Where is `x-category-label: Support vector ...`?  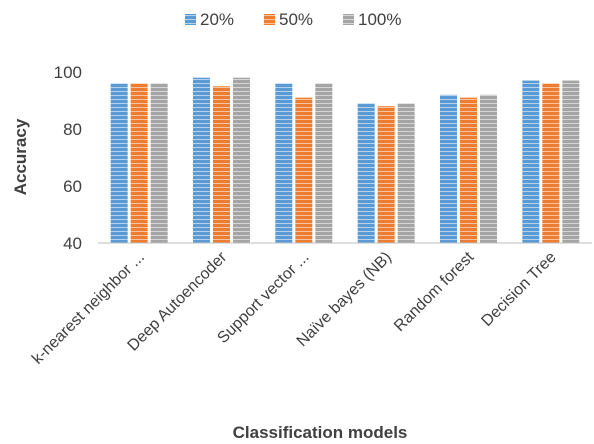 x-category-label: Support vector ... is located at coordinates (263, 298).